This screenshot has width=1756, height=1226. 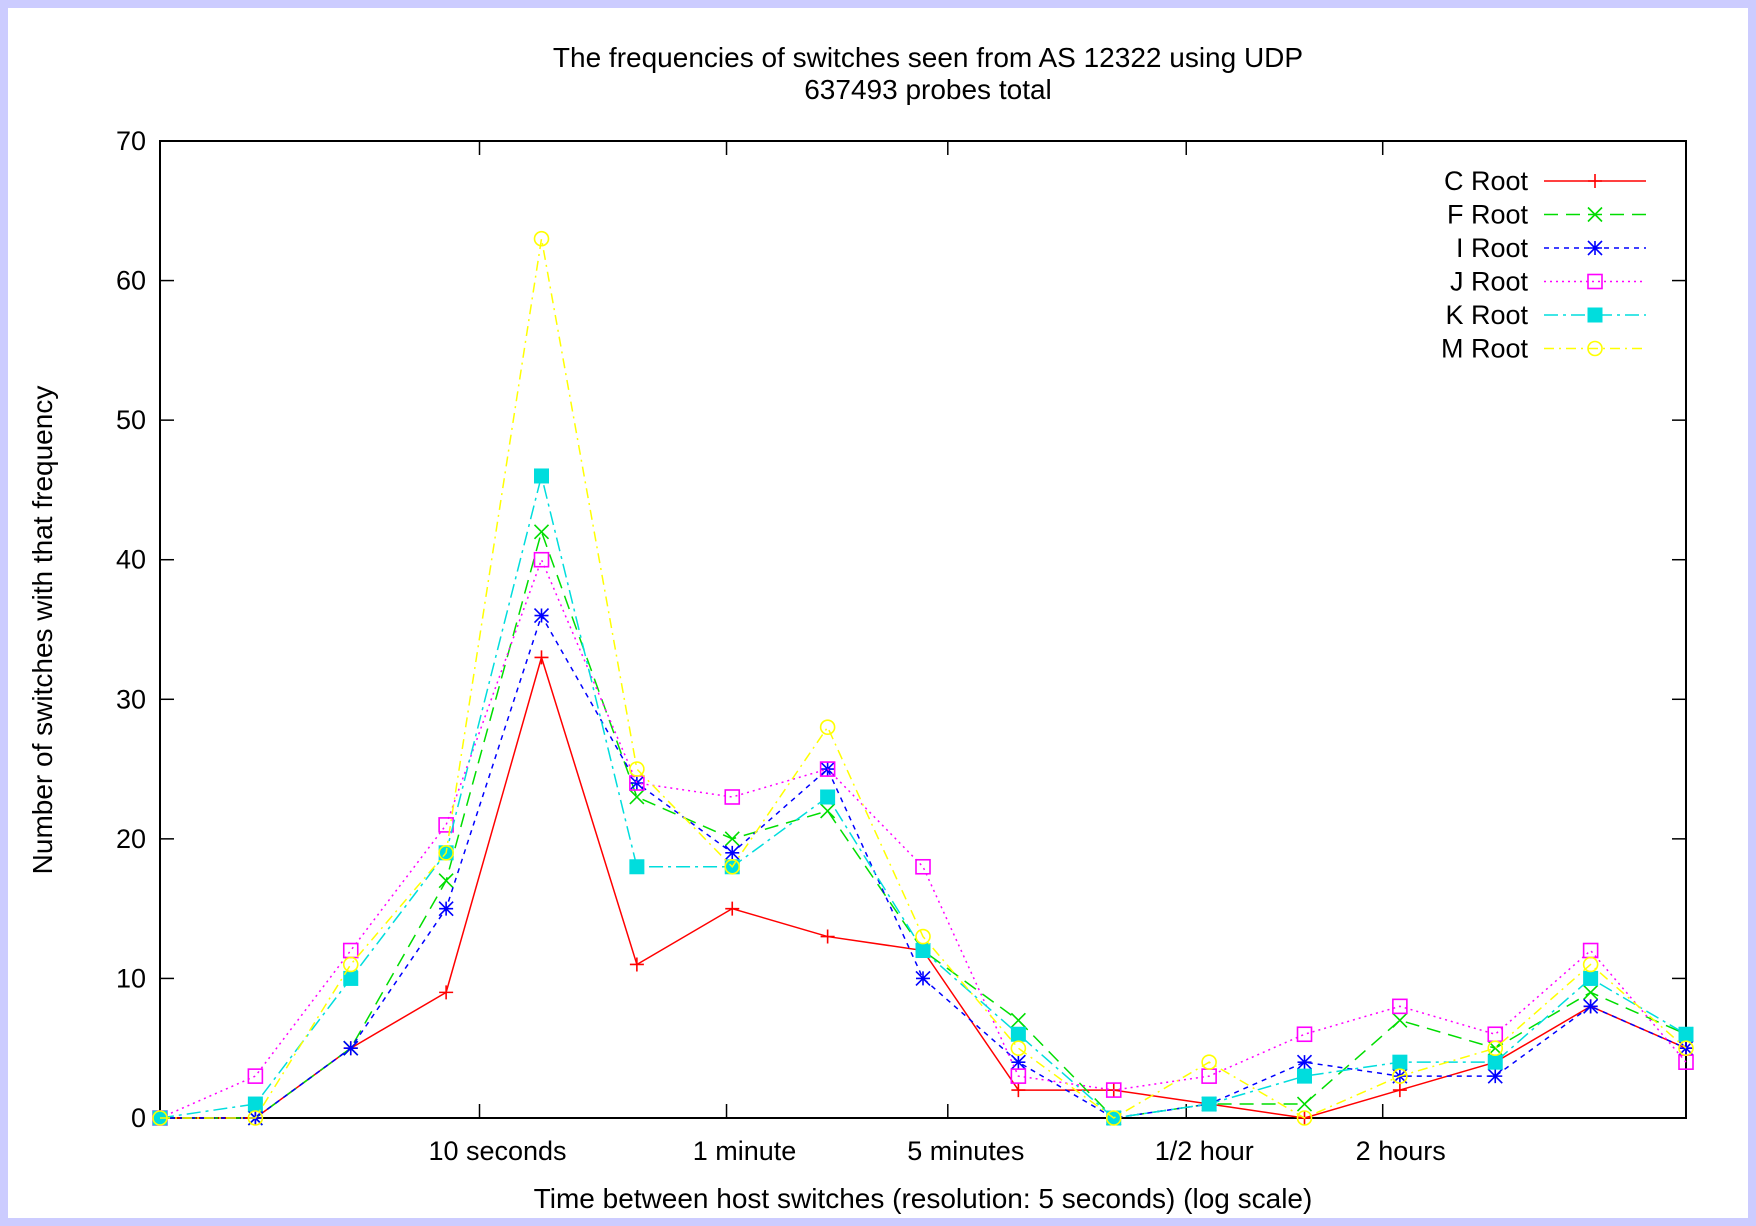 What do you see at coordinates (131, 699) in the screenshot?
I see `y-tick-label: 30` at bounding box center [131, 699].